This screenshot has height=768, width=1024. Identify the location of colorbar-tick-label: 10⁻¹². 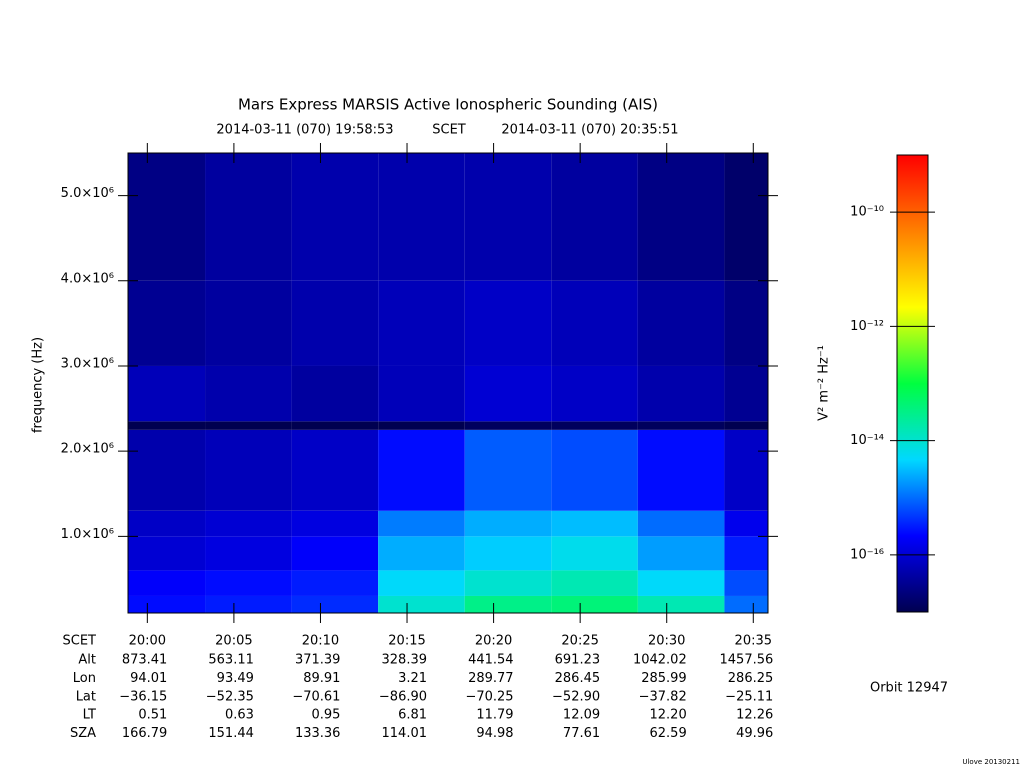
(867, 326).